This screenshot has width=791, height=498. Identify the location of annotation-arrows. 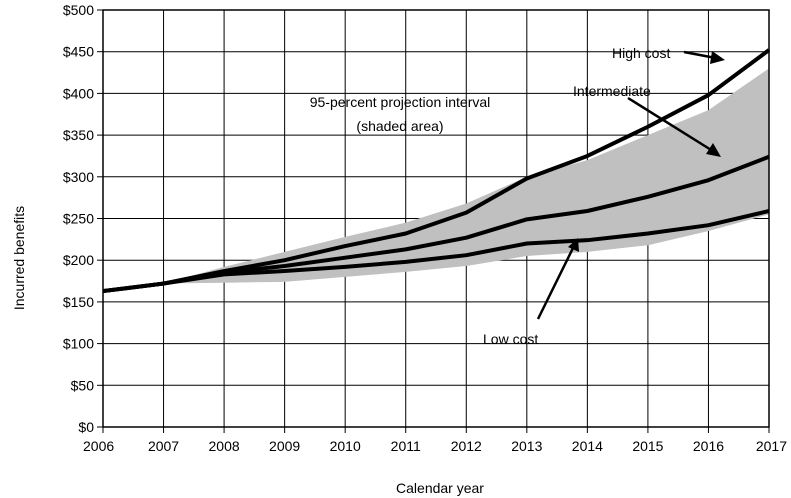
(630, 185).